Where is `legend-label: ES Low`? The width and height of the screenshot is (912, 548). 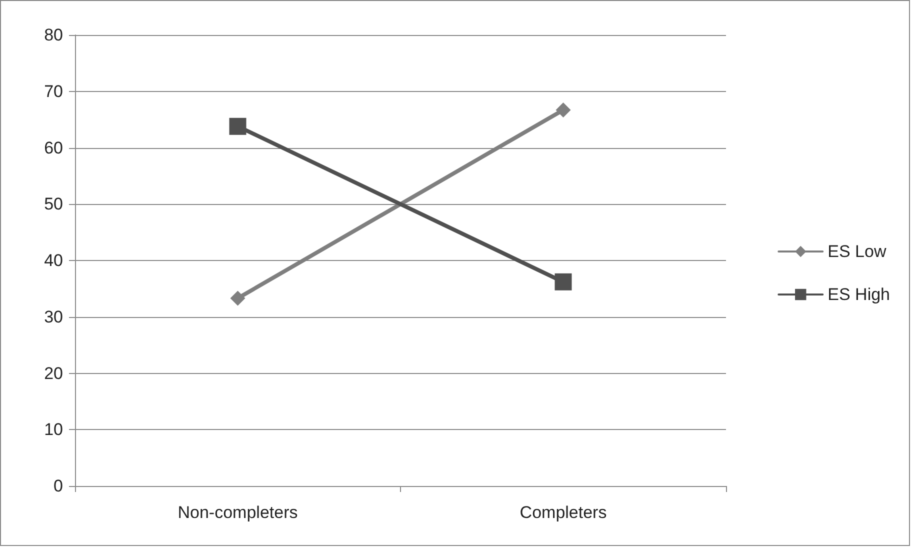 legend-label: ES Low is located at coordinates (857, 251).